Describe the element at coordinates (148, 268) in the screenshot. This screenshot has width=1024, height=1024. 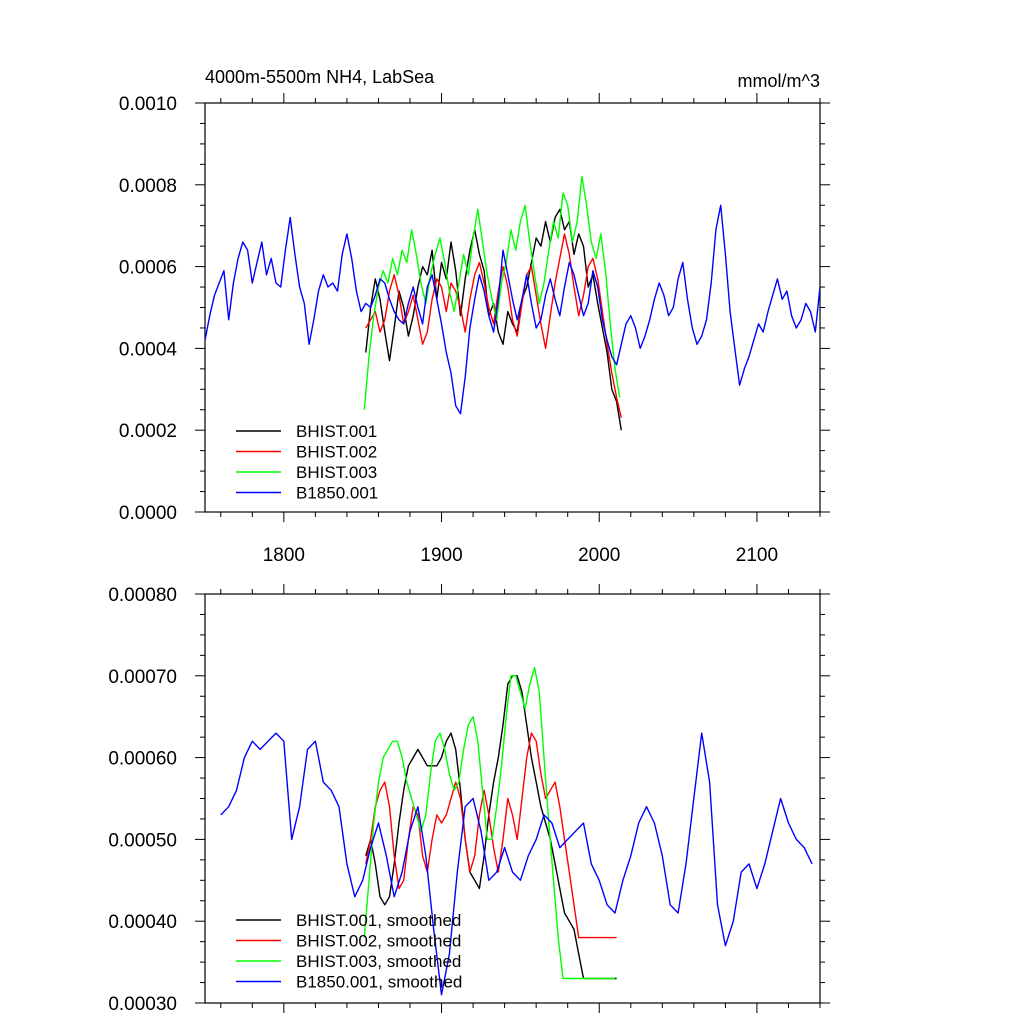
I see `y-tick-label: 0.0006` at that location.